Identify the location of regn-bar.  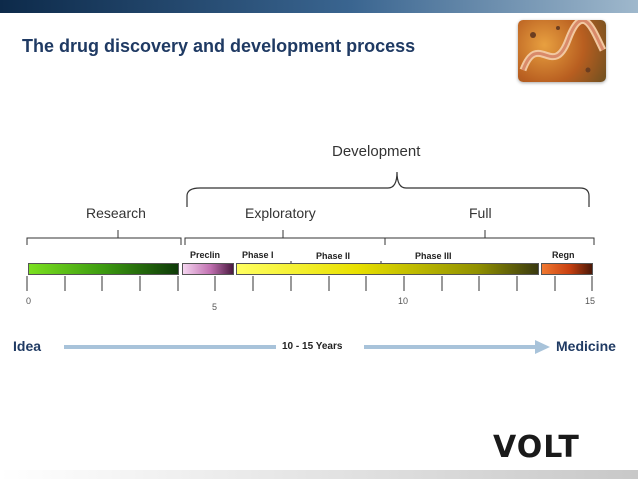
(567, 269).